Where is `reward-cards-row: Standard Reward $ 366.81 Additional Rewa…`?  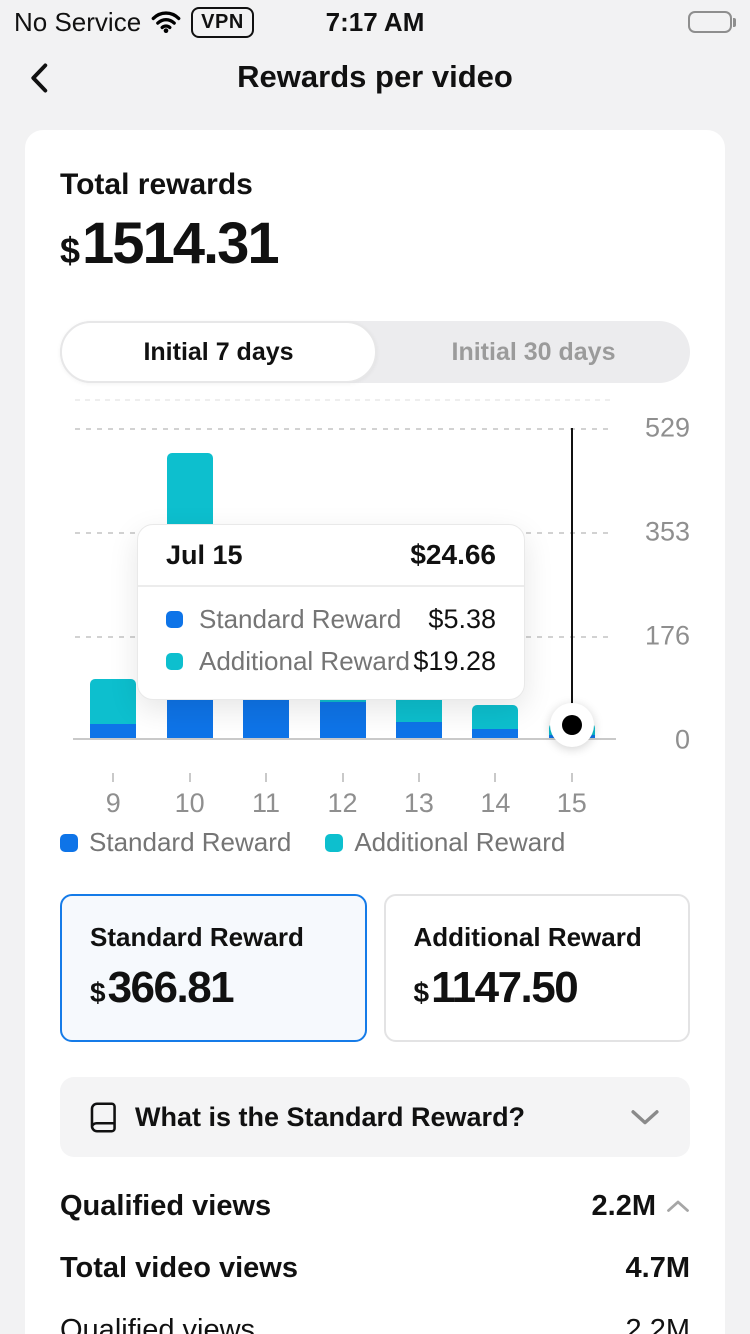
reward-cards-row: Standard Reward $ 366.81 Additional Rewa… is located at coordinates (375, 968).